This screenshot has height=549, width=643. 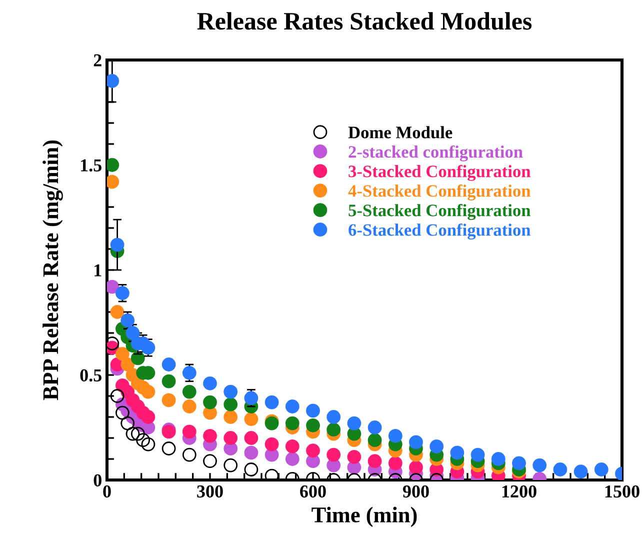 What do you see at coordinates (400, 132) in the screenshot?
I see `legend-label: Dome Module` at bounding box center [400, 132].